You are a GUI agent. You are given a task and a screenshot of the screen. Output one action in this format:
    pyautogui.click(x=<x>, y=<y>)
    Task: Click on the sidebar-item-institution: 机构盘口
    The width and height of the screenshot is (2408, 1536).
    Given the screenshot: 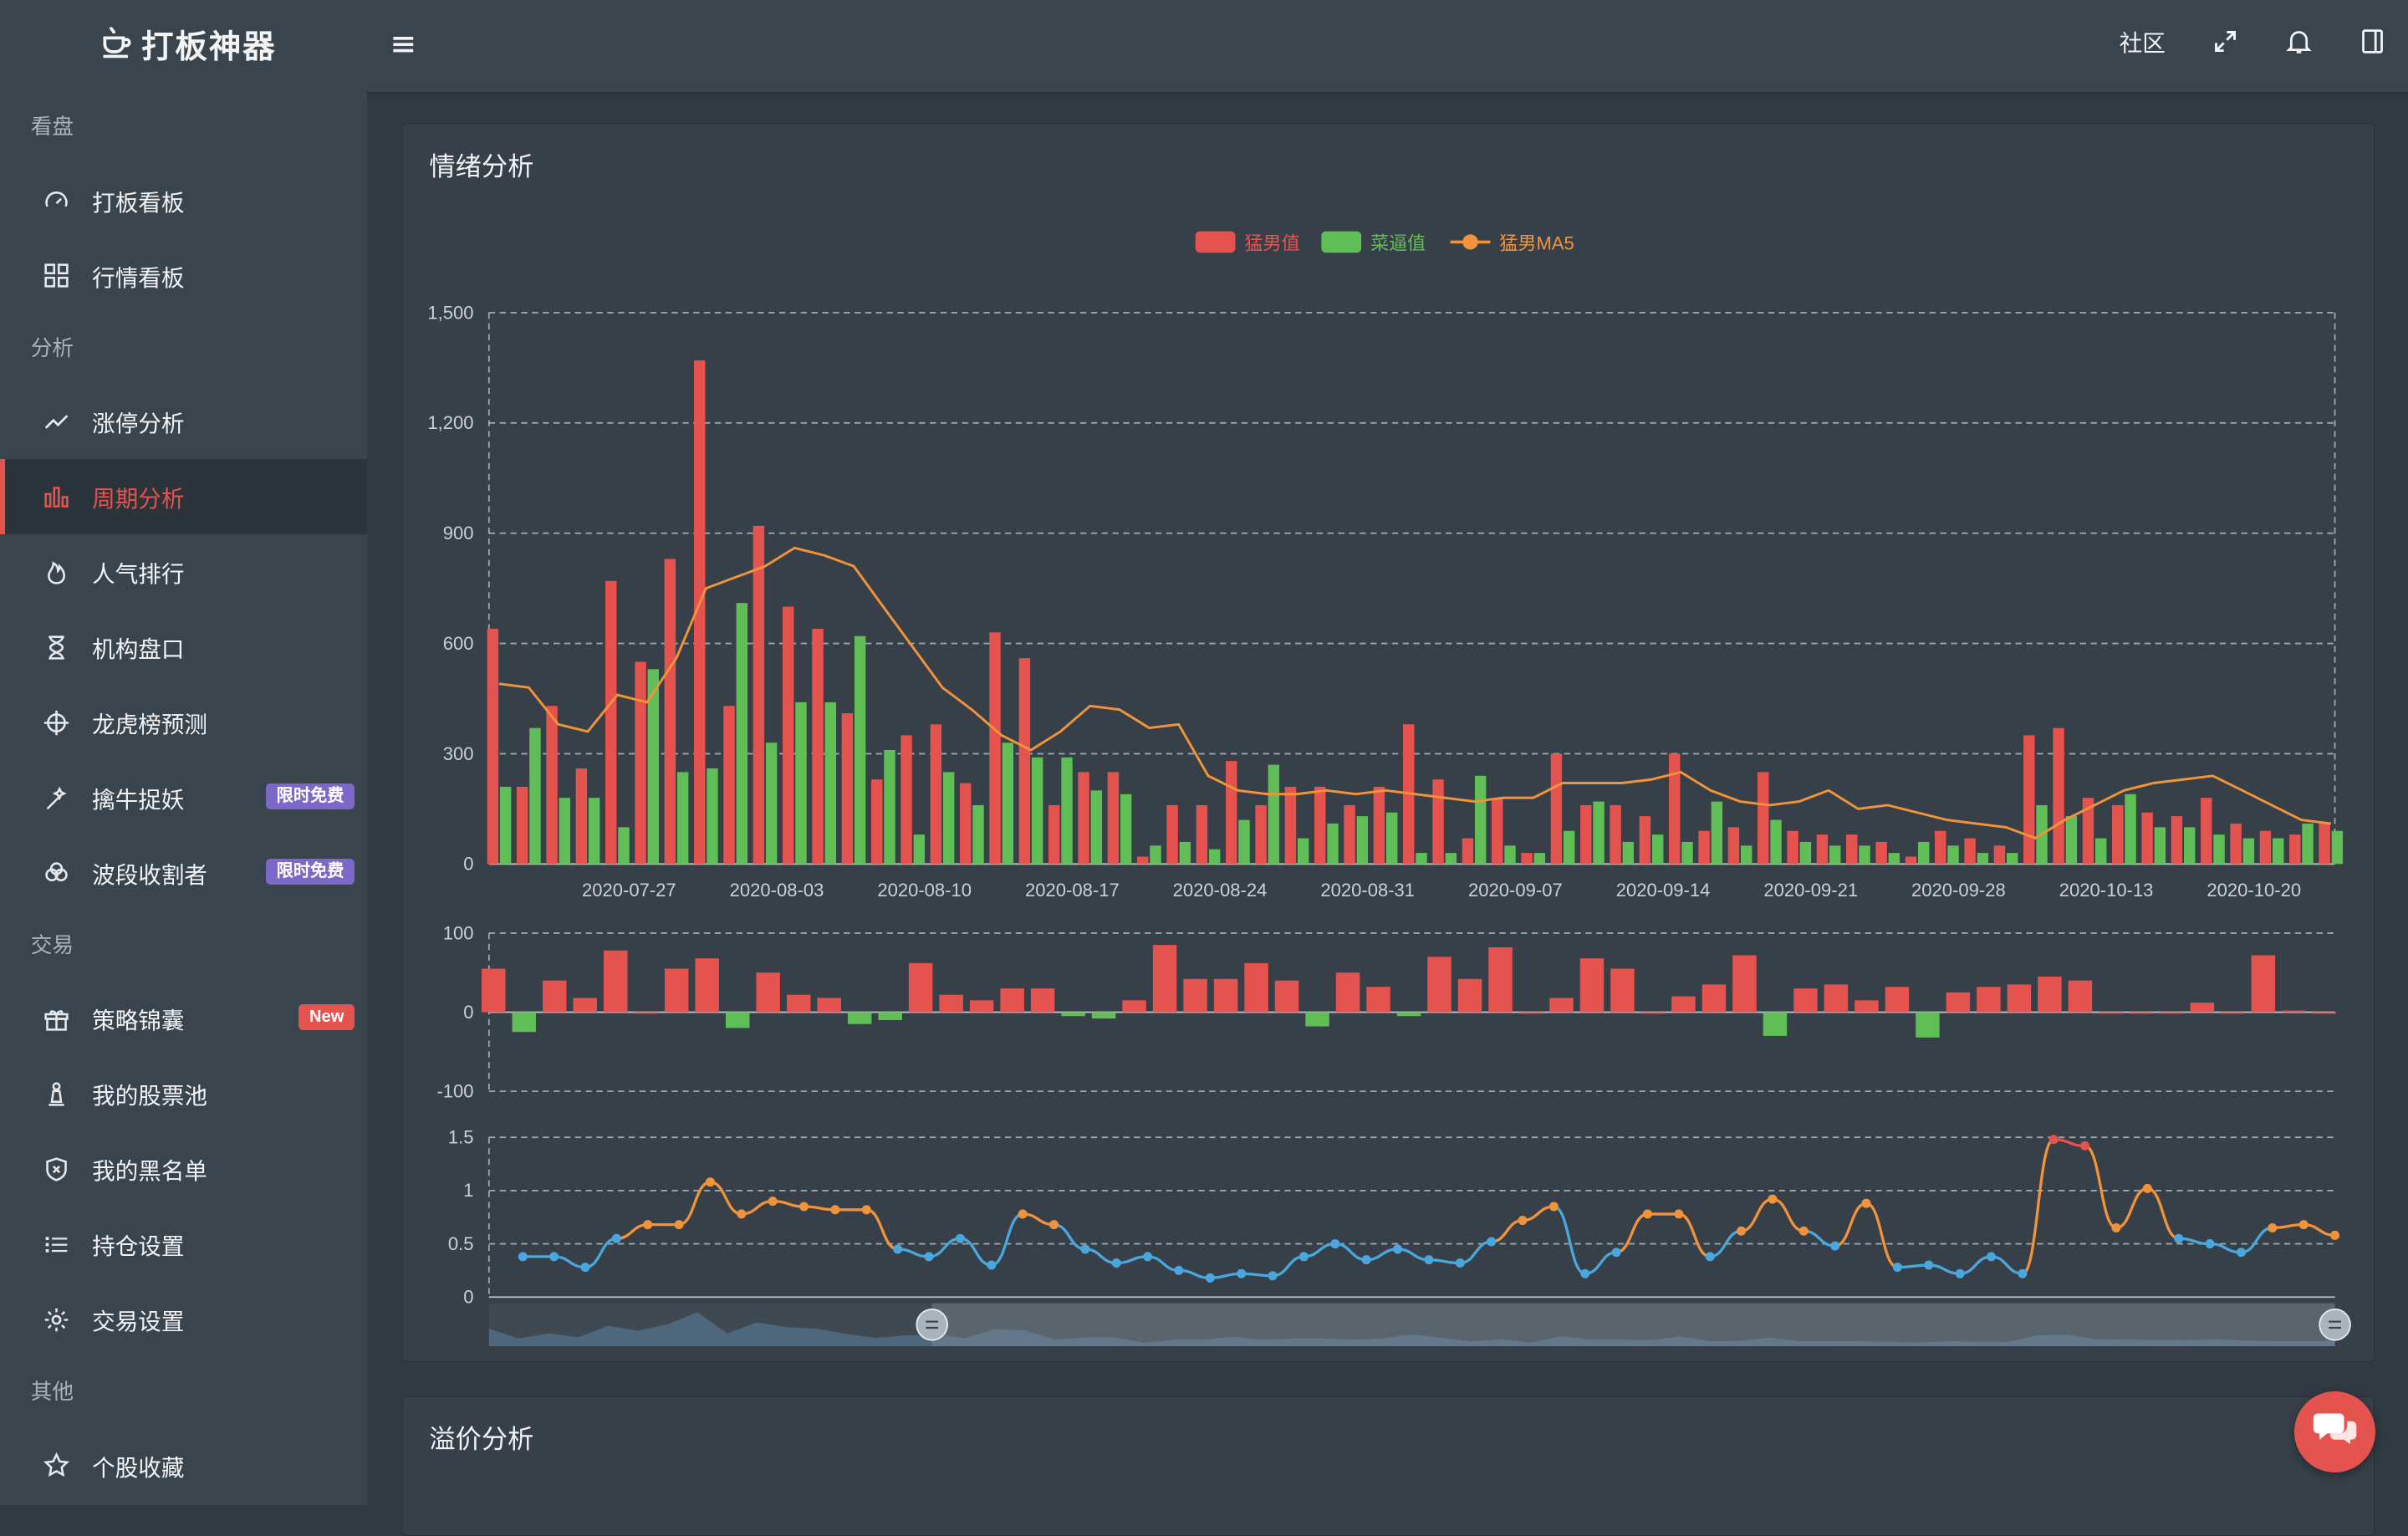 What is the action you would take?
    pyautogui.click(x=183, y=647)
    